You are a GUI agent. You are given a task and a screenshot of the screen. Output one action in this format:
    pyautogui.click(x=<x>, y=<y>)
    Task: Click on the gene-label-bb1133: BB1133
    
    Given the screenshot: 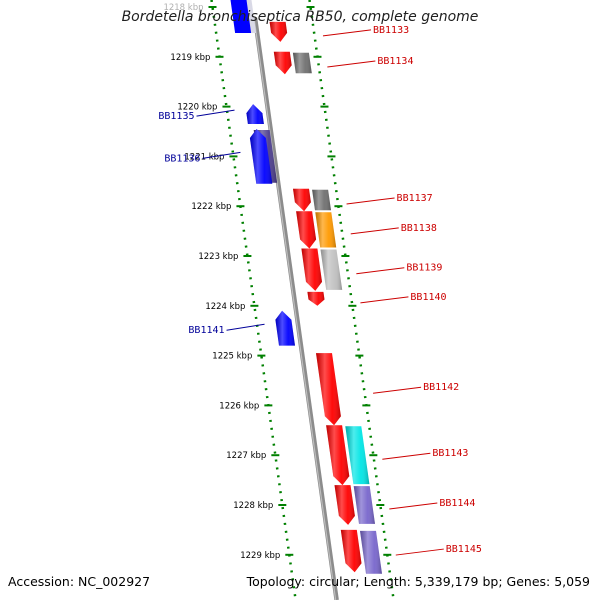 What is the action you would take?
    pyautogui.click(x=391, y=30)
    